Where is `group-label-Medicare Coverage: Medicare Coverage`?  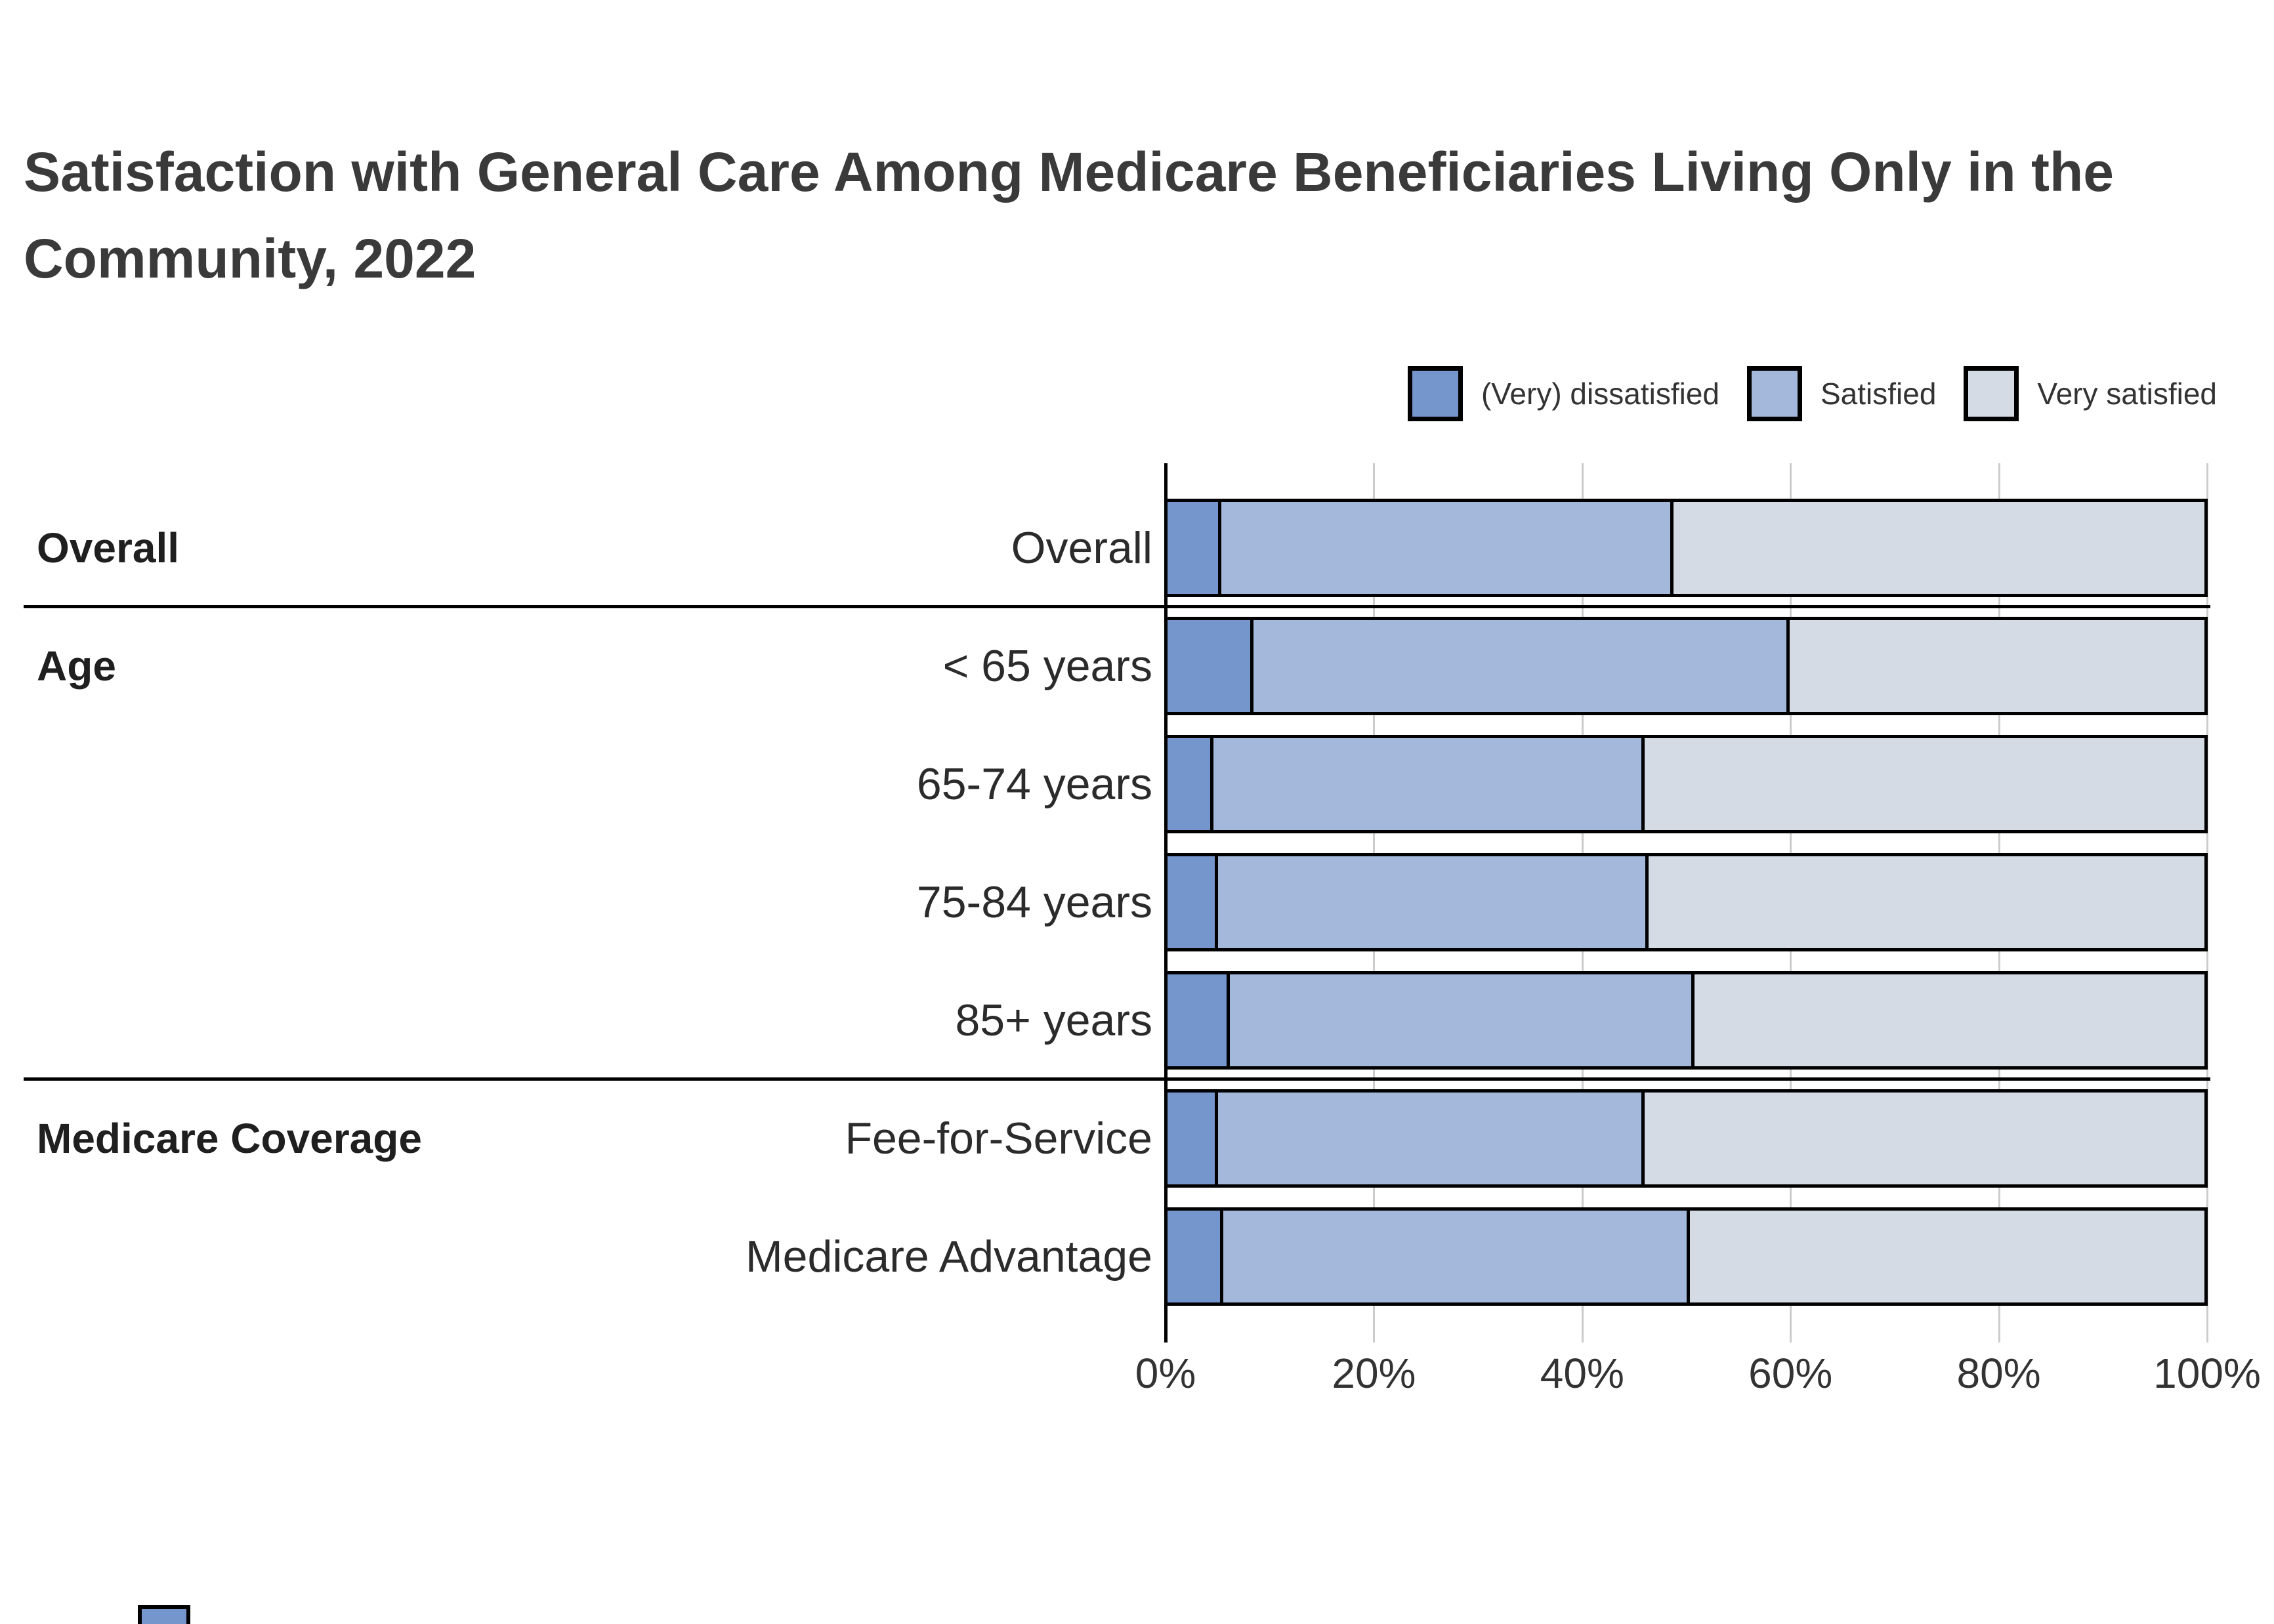
group-label-Medicare Coverage: Medicare Coverage is located at coordinates (229, 1138).